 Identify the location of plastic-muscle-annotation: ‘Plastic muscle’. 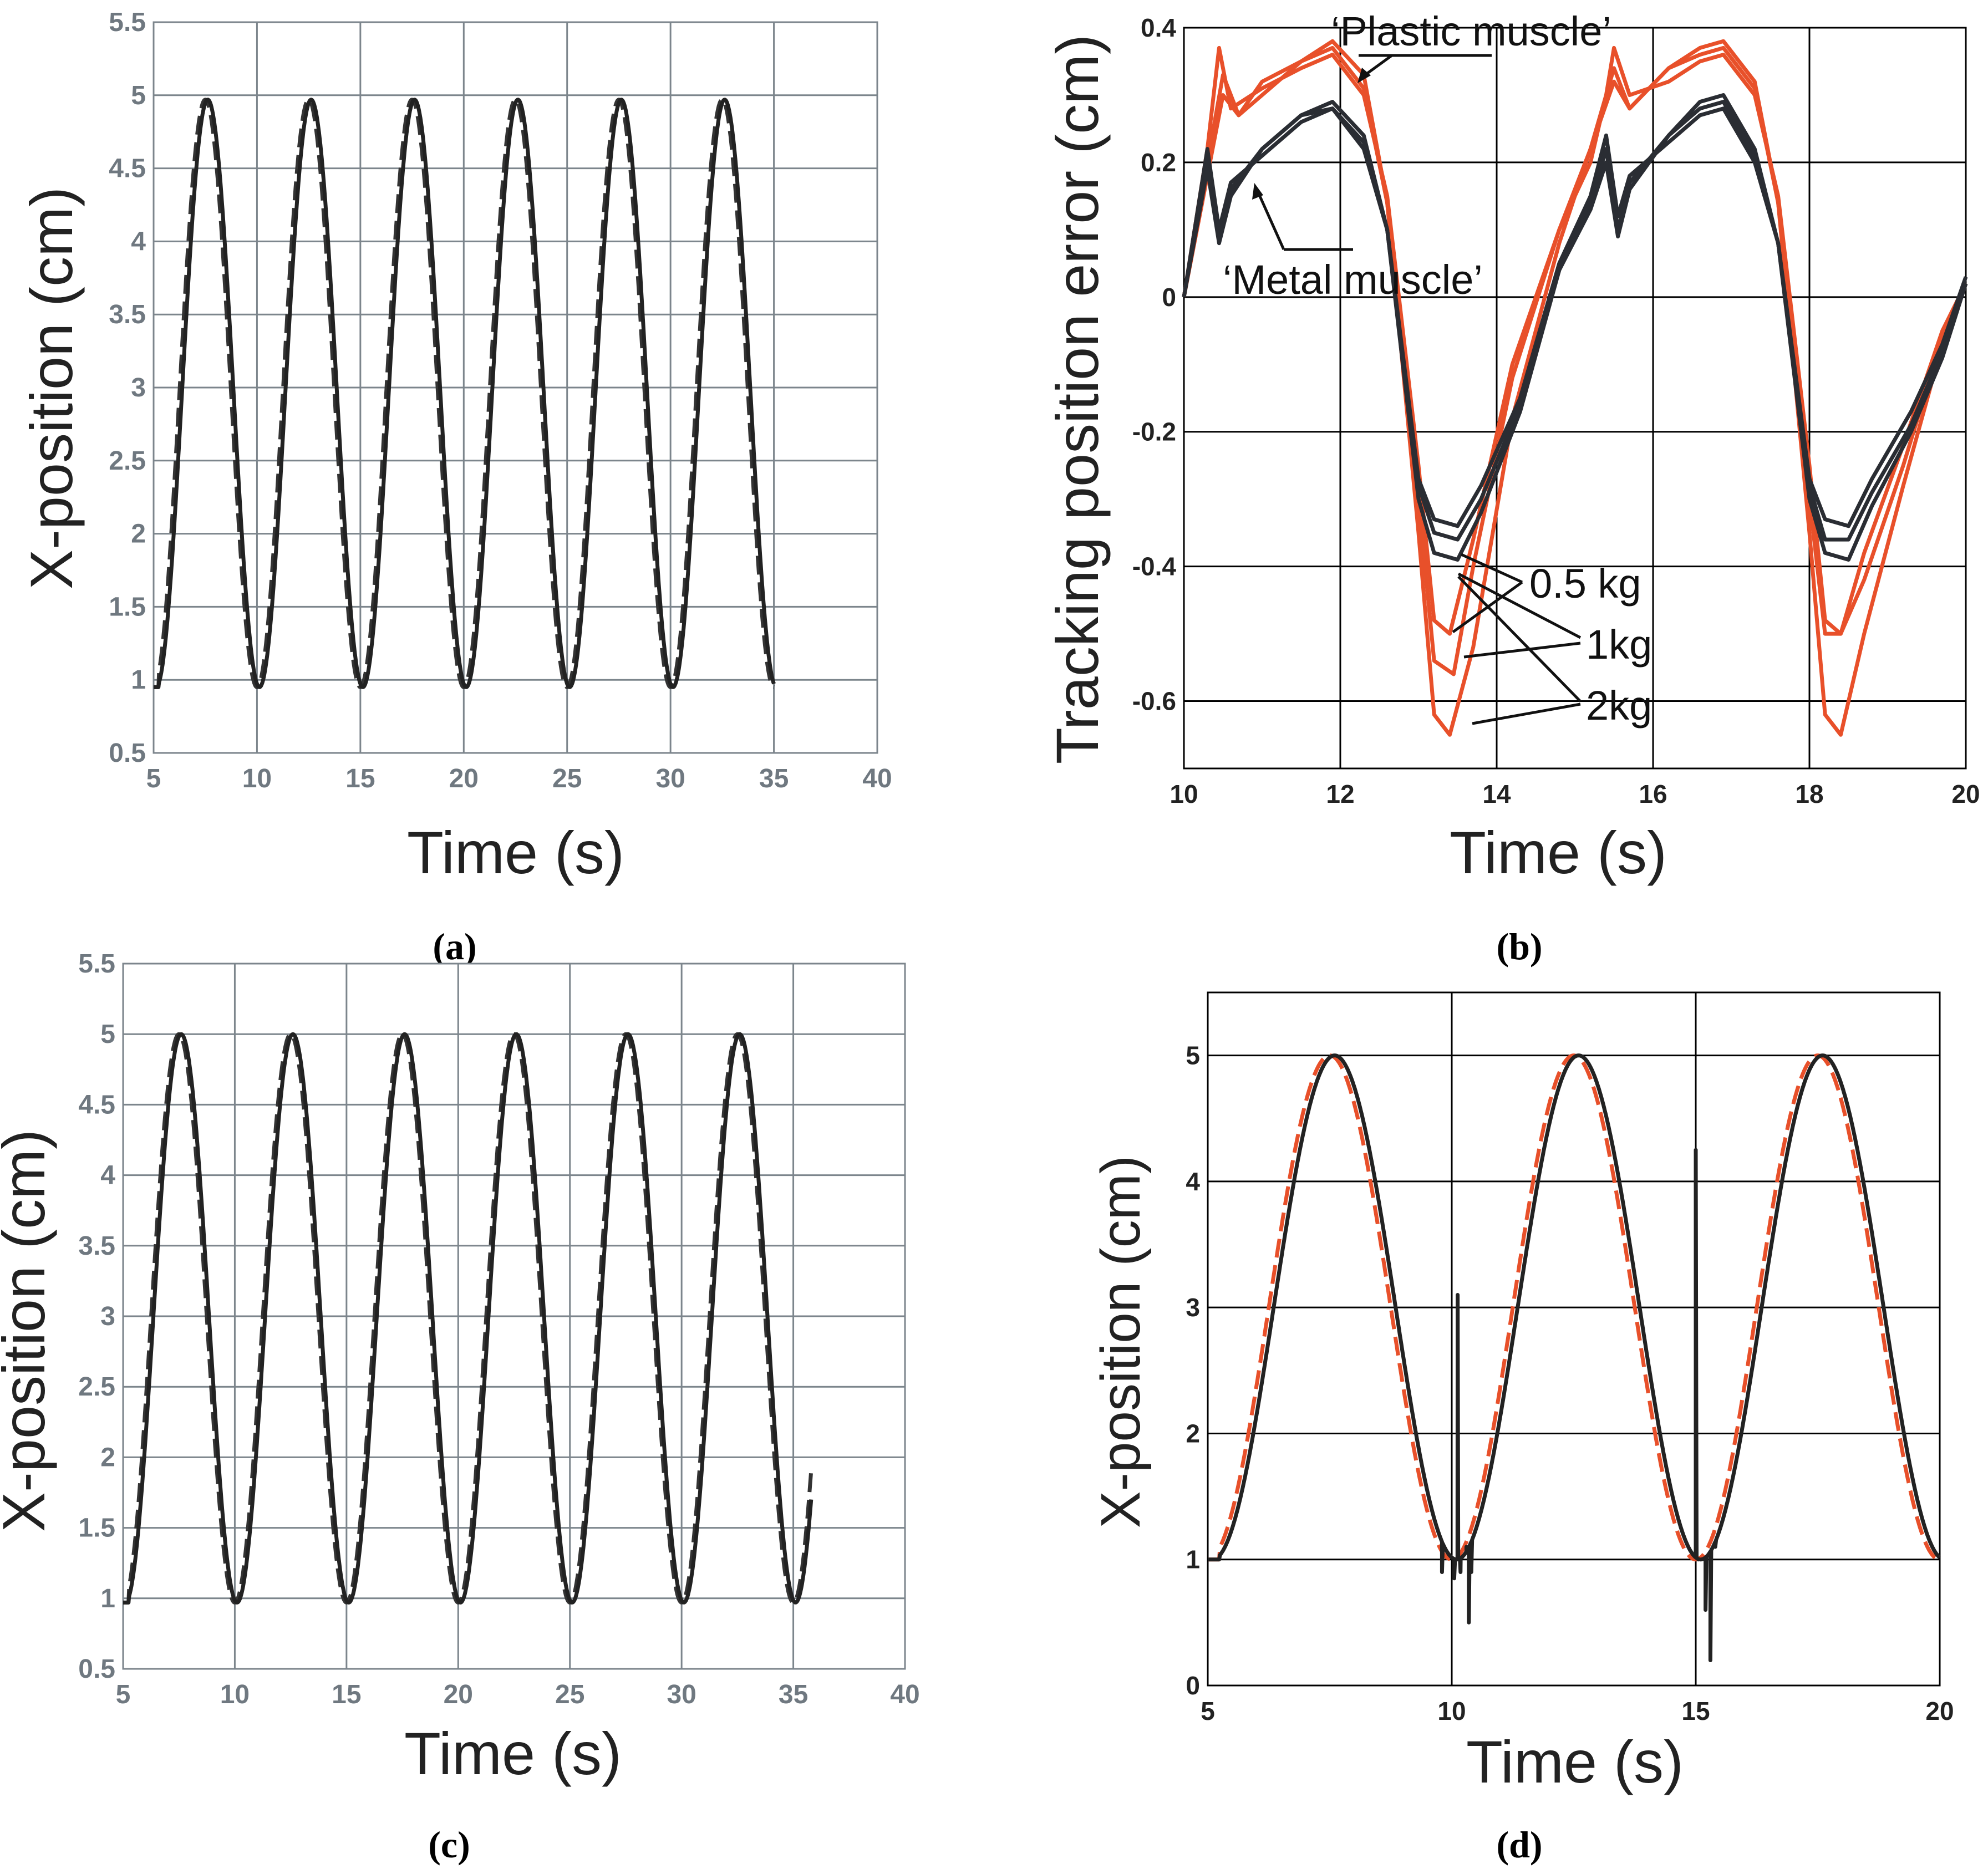
(1471, 45).